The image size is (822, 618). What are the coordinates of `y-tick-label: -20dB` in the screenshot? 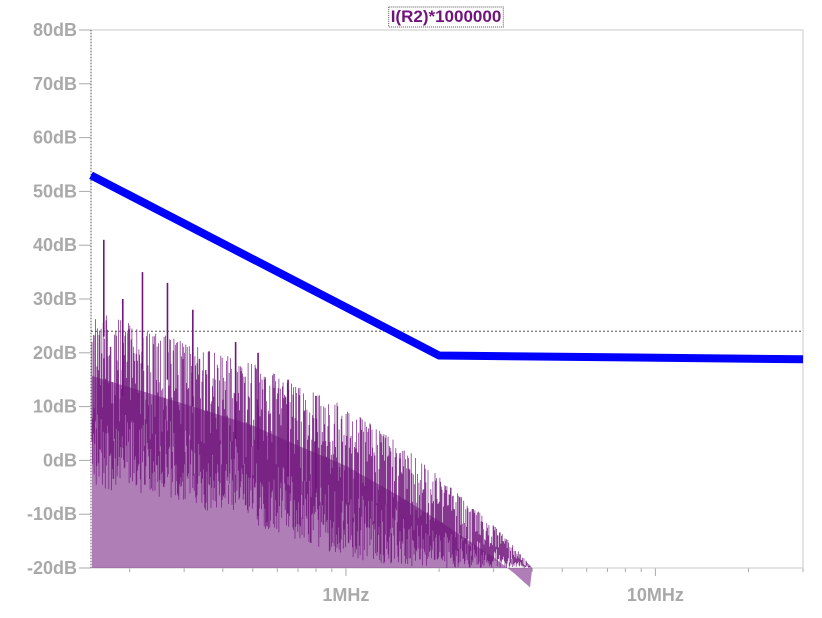 It's located at (52, 568).